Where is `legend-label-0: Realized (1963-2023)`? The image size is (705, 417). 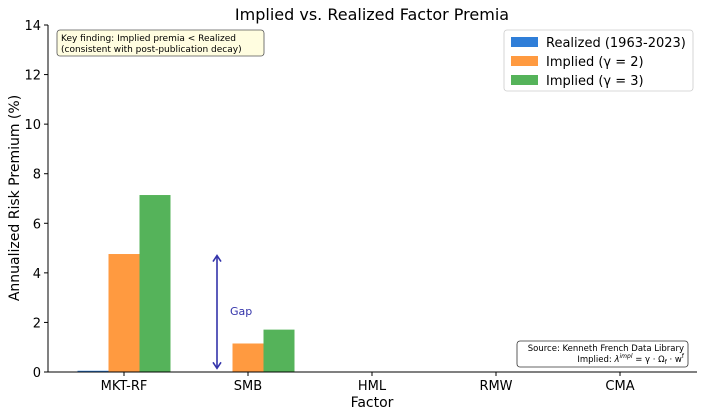
legend-label-0: Realized (1963-2023) is located at coordinates (616, 43).